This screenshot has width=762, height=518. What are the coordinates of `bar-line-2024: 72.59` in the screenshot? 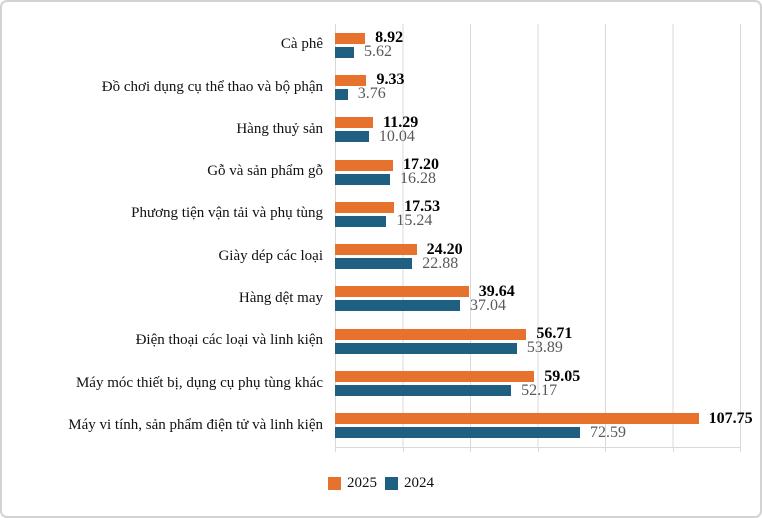 It's located at (547, 432).